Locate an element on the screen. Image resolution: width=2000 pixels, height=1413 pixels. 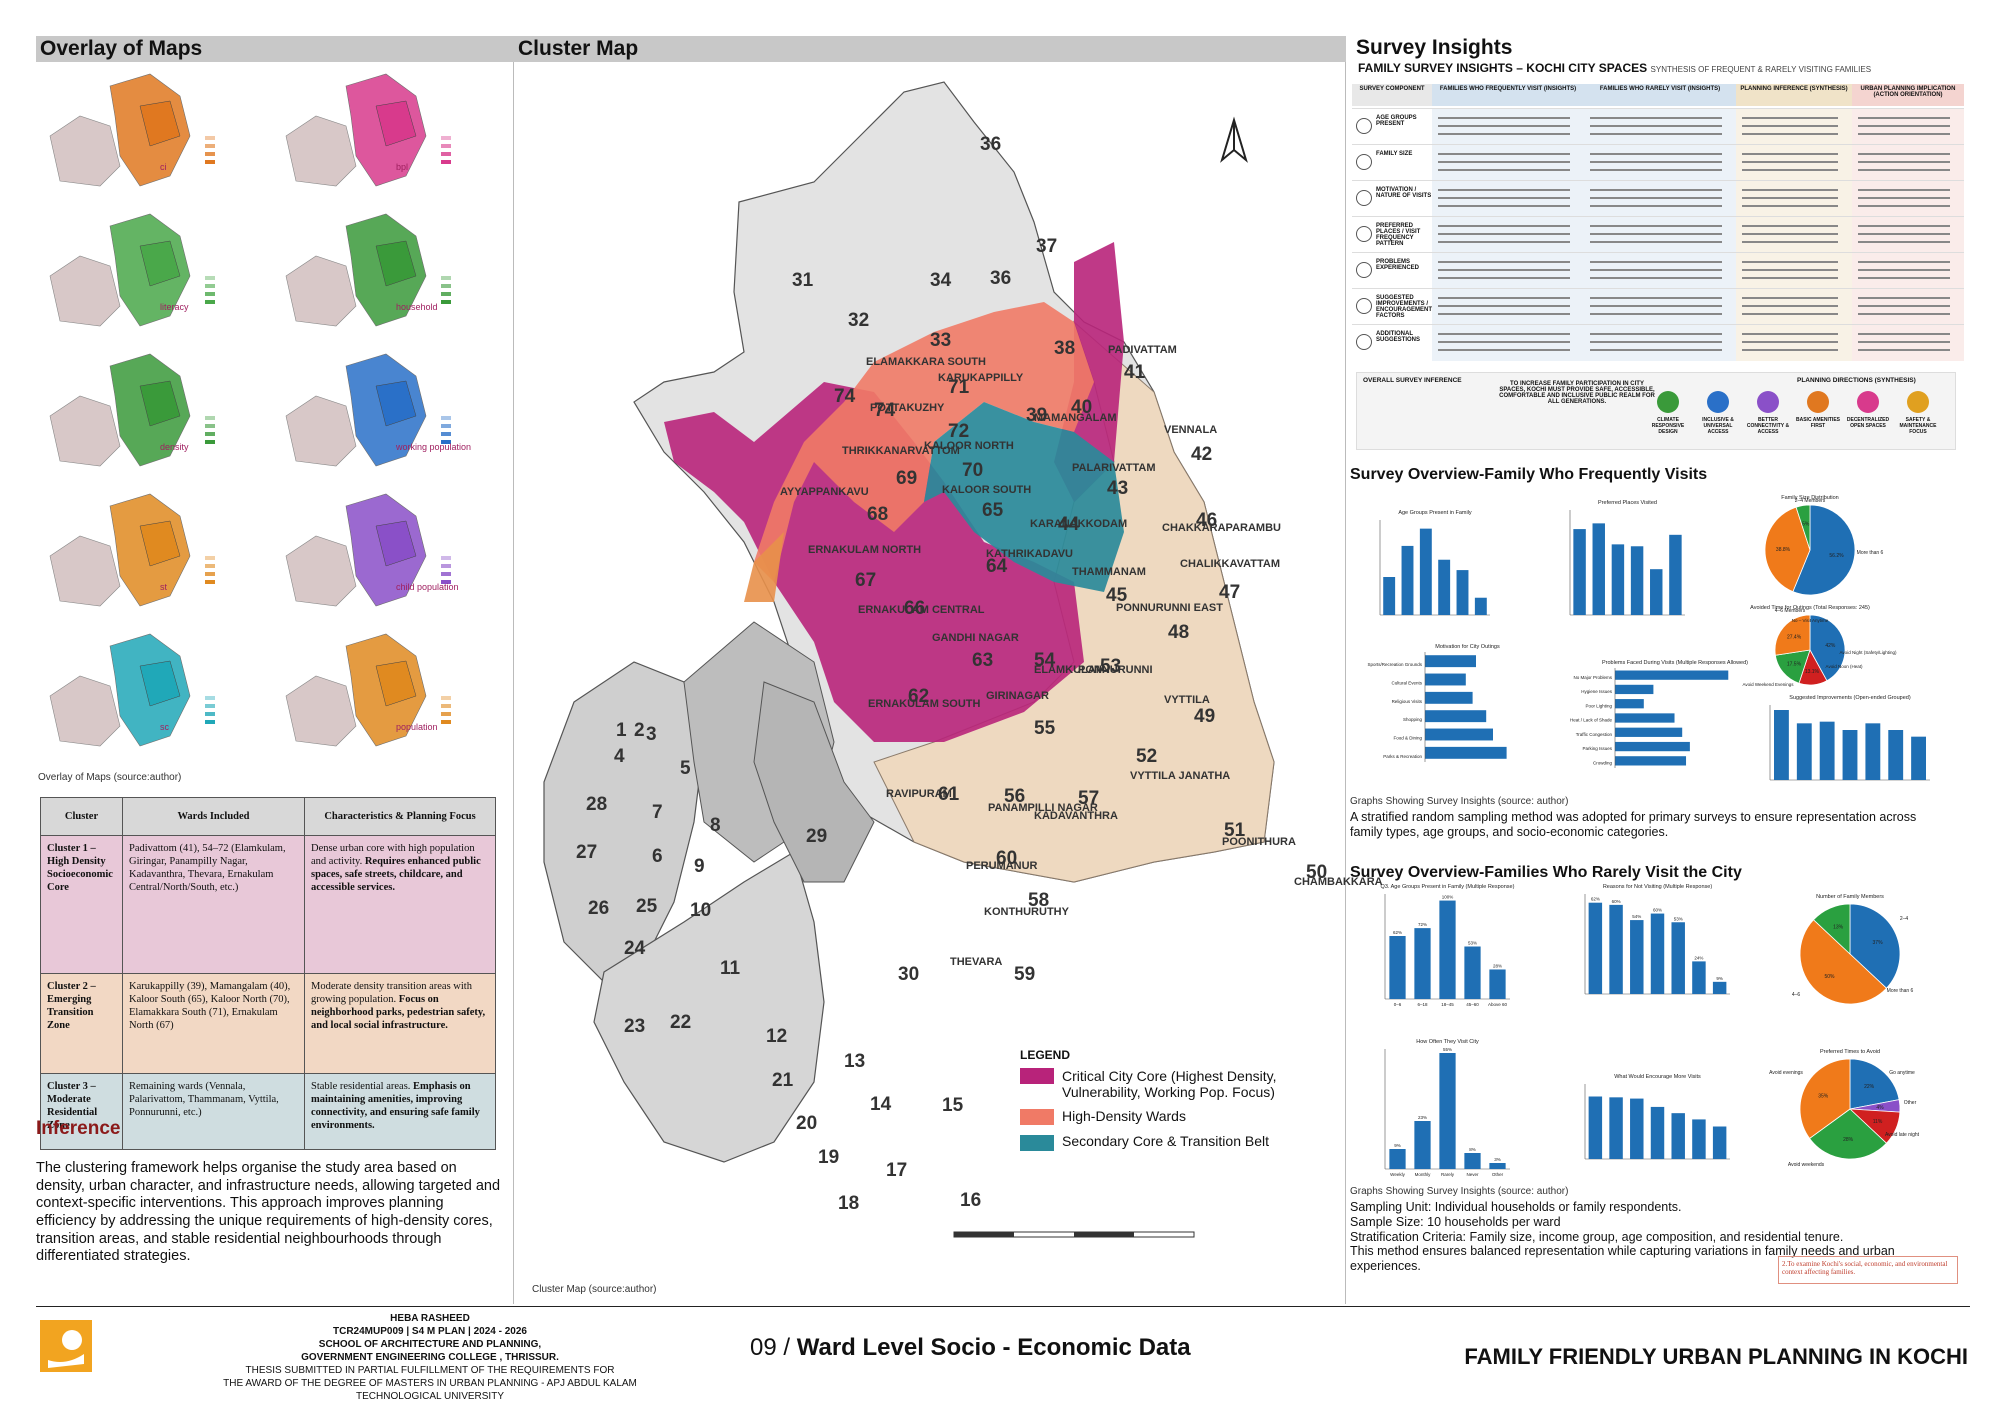
bar-data-label: 53% is located at coordinates (1678, 918).